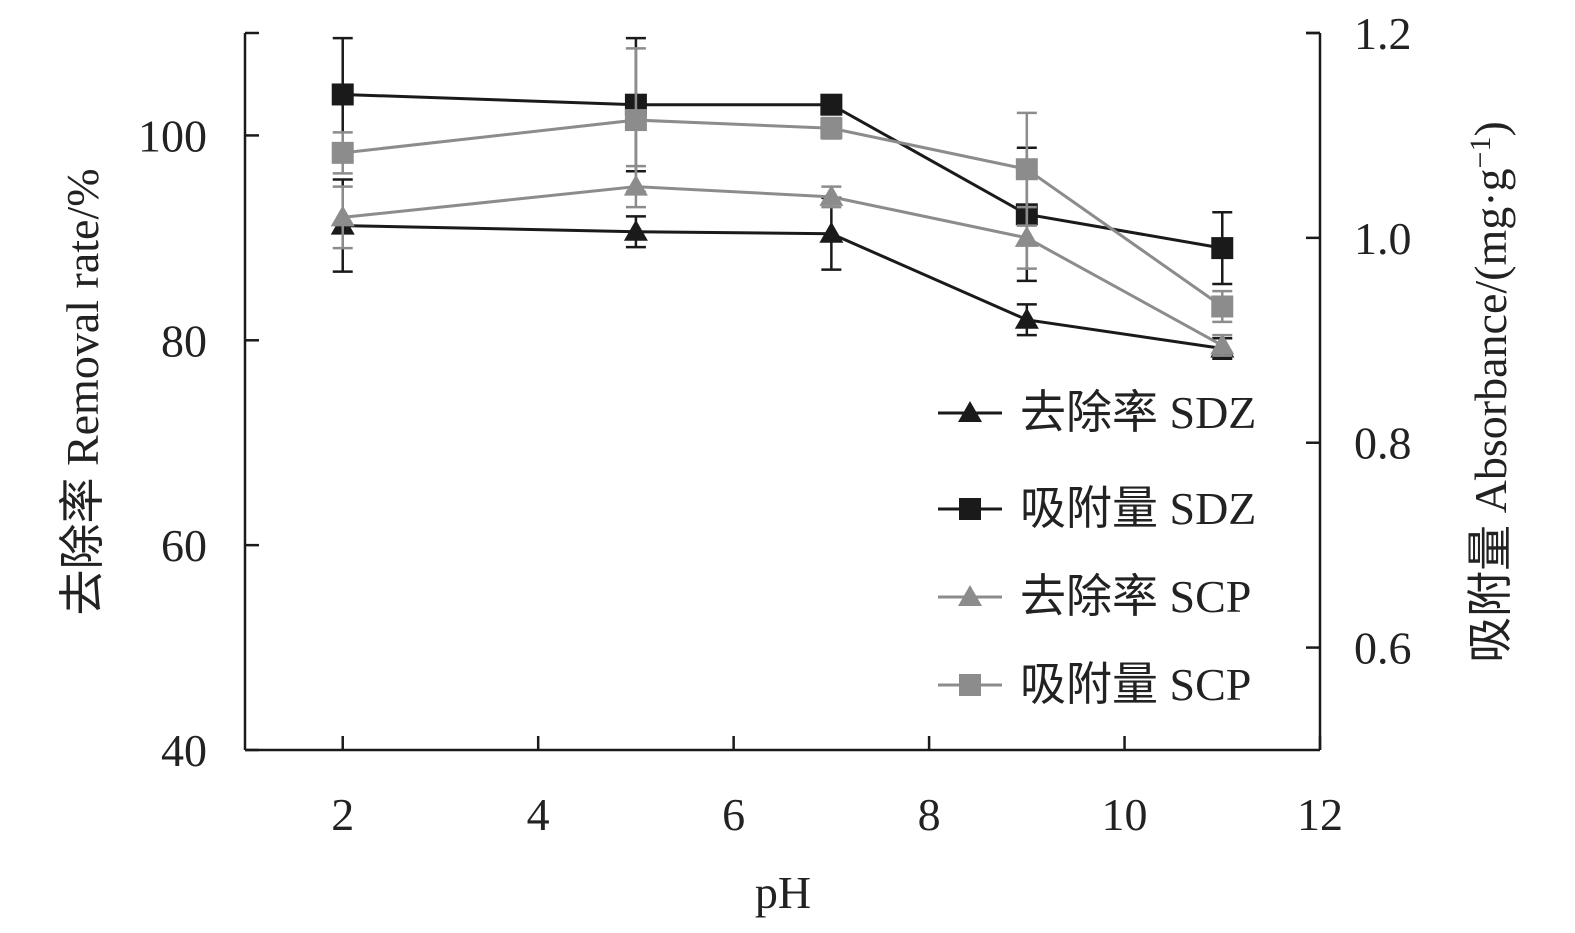 The width and height of the screenshot is (1575, 933). I want to click on x-tick-label-12: 12, so click(1320, 814).